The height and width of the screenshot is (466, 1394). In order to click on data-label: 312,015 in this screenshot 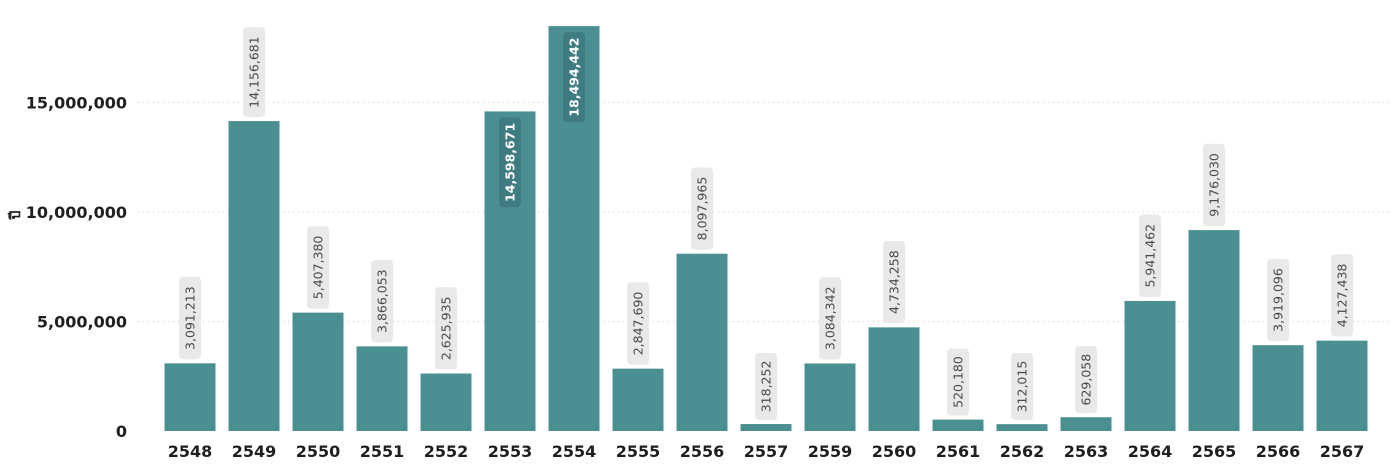, I will do `click(1022, 387)`.